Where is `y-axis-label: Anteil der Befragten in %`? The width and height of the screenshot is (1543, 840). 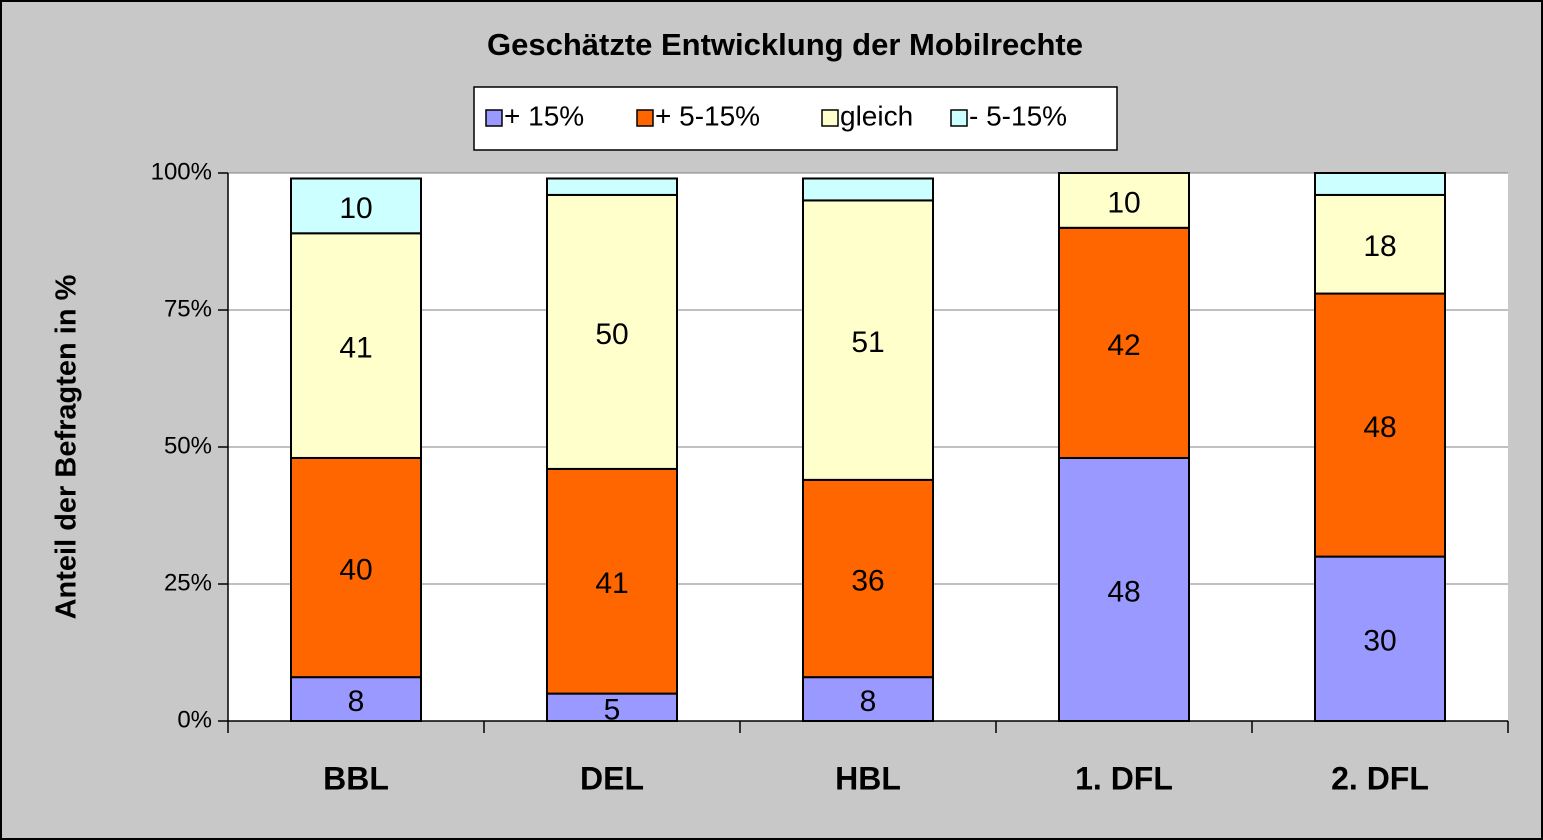 y-axis-label: Anteil der Befragten in % is located at coordinates (67, 446).